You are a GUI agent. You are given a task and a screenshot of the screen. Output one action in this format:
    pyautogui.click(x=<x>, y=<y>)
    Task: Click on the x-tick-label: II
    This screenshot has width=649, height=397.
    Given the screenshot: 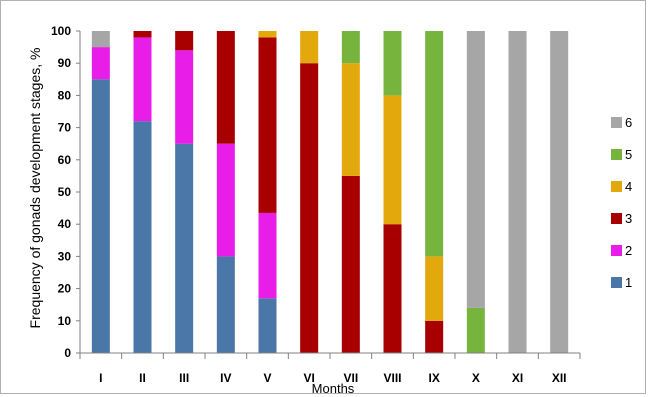 What is the action you would take?
    pyautogui.click(x=142, y=378)
    